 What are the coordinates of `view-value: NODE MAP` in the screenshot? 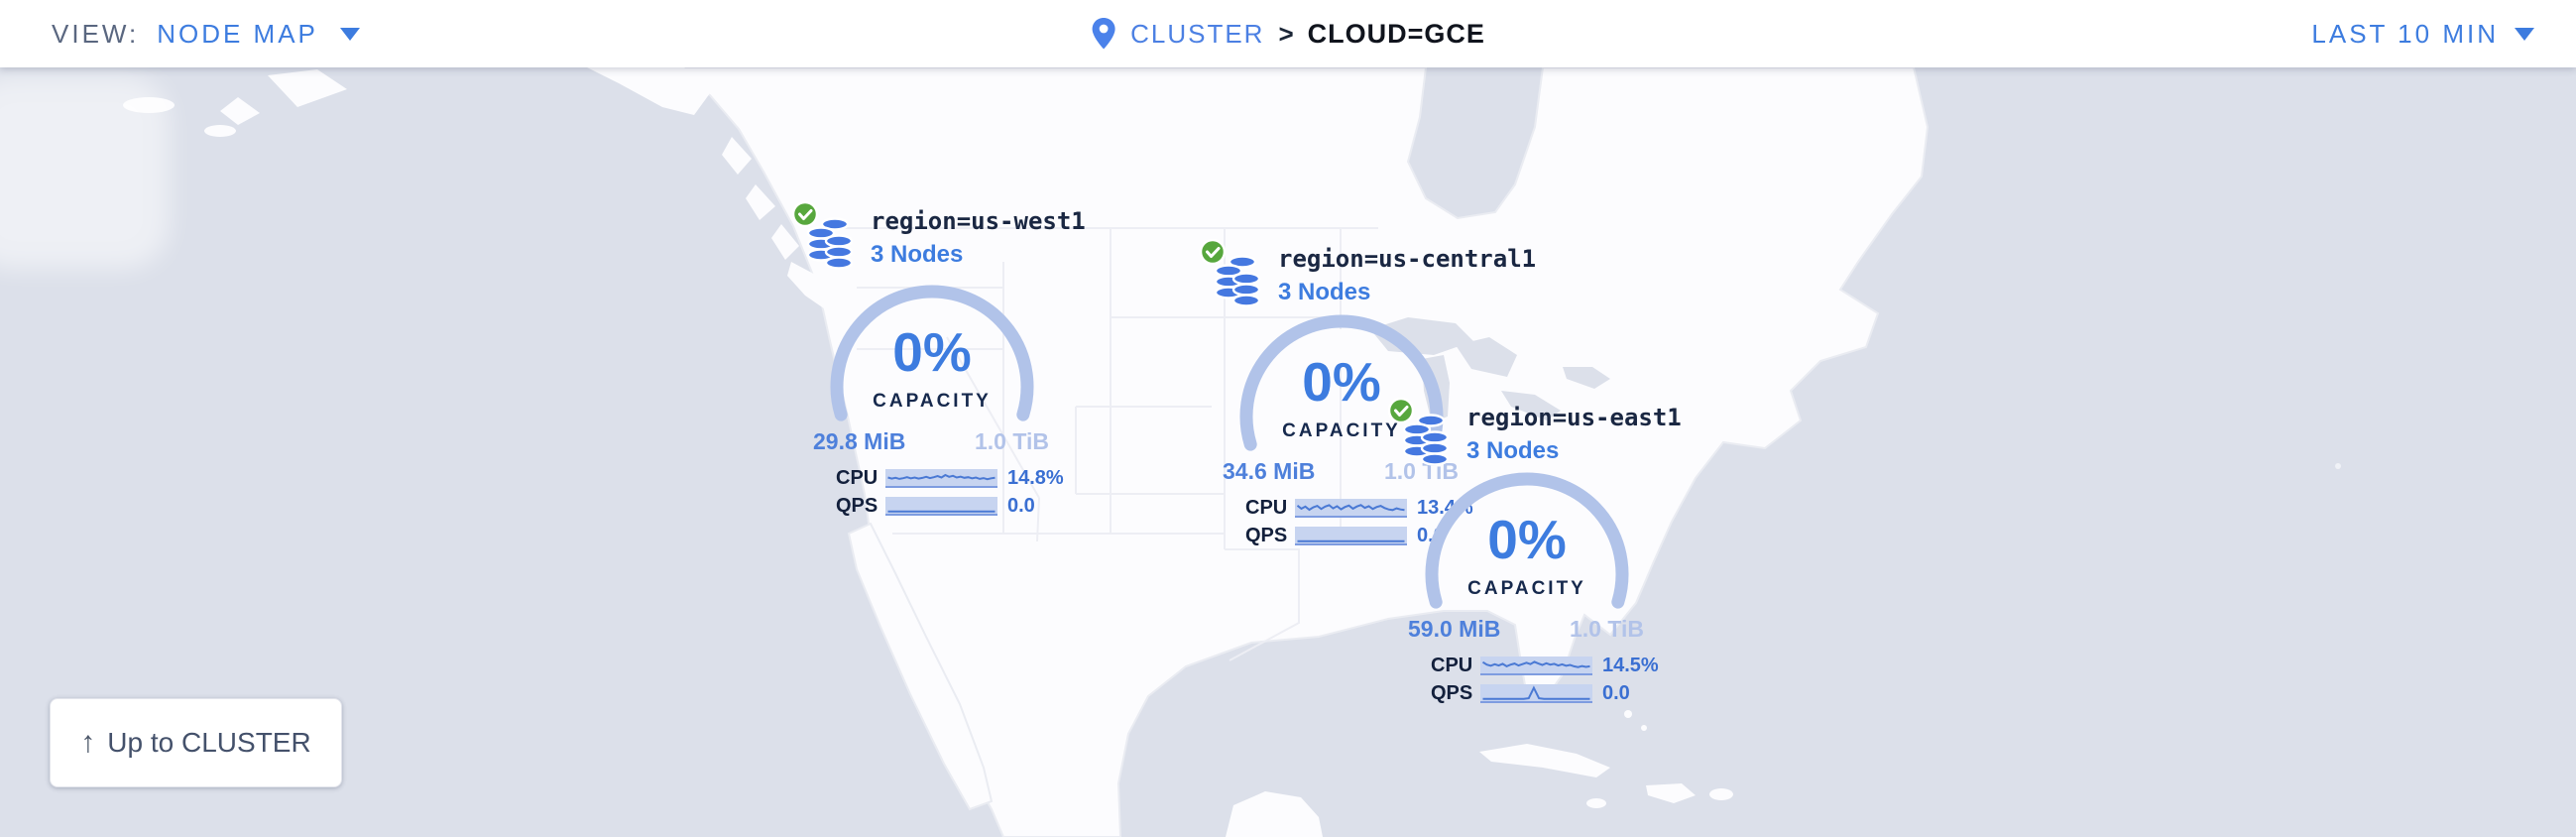 It's located at (238, 33).